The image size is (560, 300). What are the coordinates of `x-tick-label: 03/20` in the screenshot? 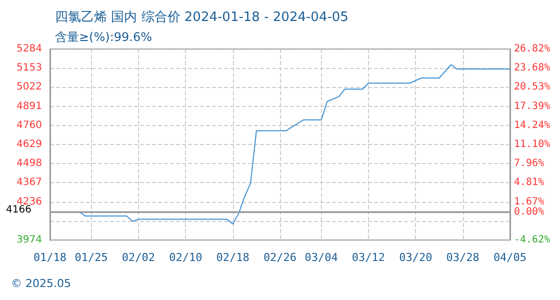 It's located at (415, 257).